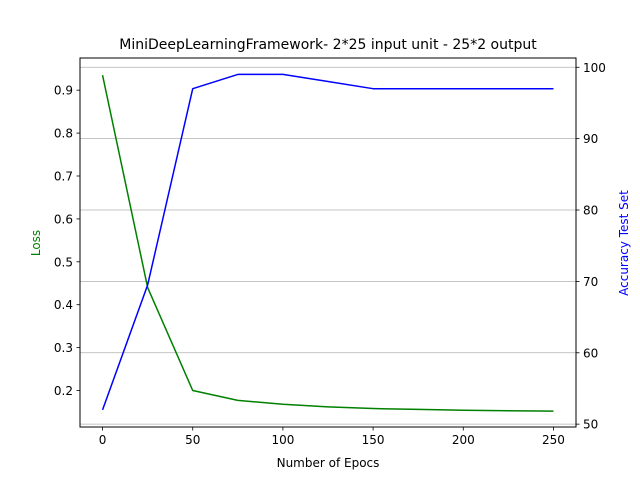 This screenshot has width=640, height=480. Describe the element at coordinates (590, 211) in the screenshot. I see `y-right-tick-label: 80` at that location.